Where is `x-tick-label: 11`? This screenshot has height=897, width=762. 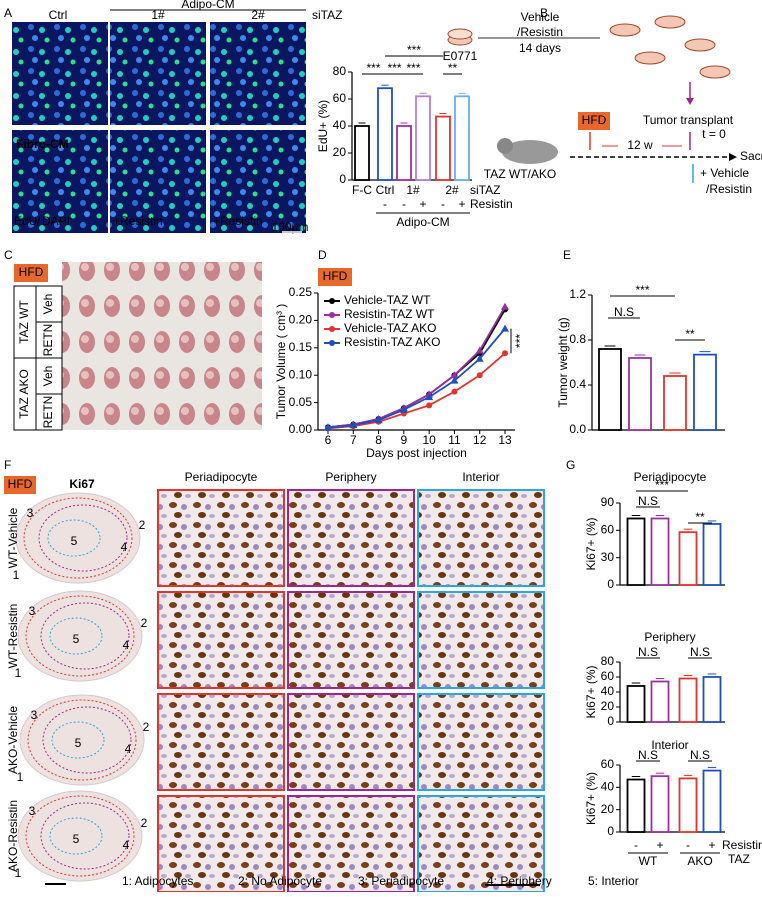
x-tick-label: 11 is located at coordinates (454, 440).